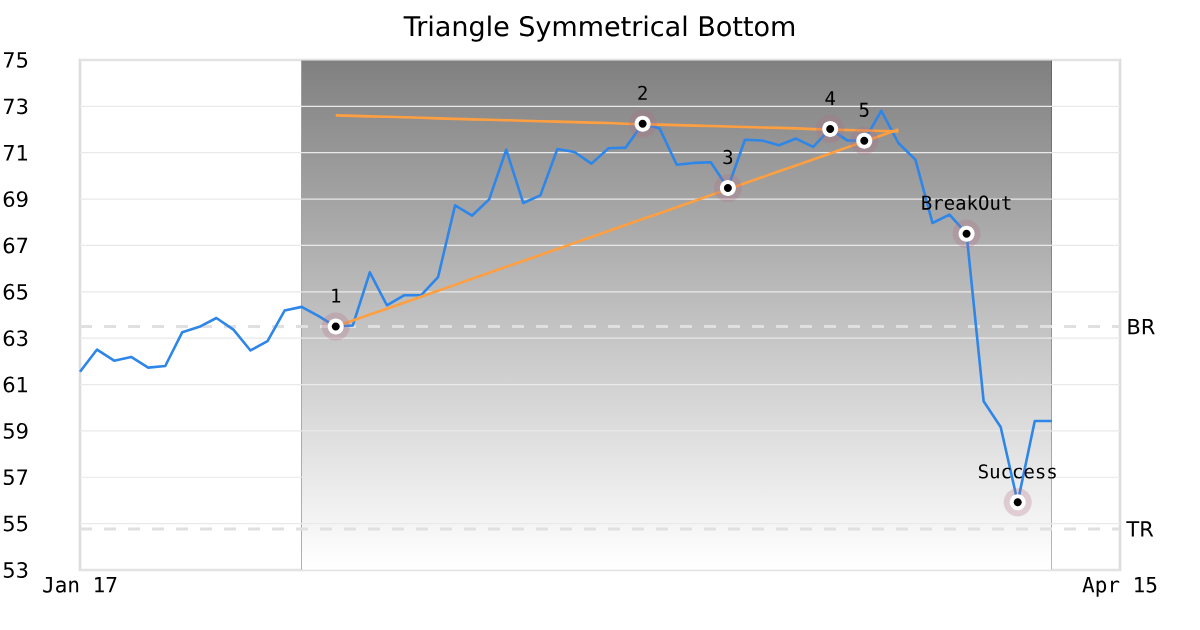 The width and height of the screenshot is (1200, 630). What do you see at coordinates (1141, 326) in the screenshot?
I see `ref-line-label: BR` at bounding box center [1141, 326].